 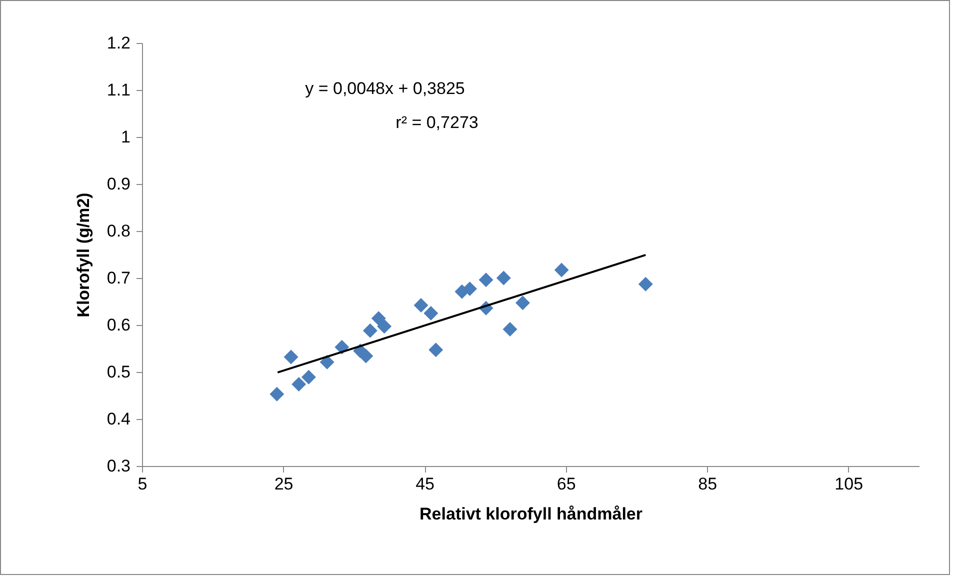 I want to click on annotation: y = 0,0048x + 0,3825, so click(x=385, y=88).